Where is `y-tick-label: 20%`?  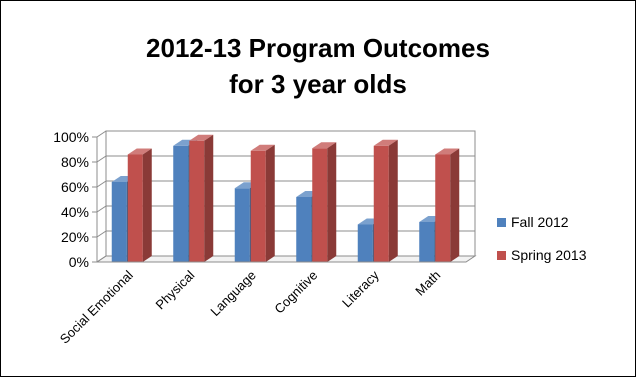
y-tick-label: 20% is located at coordinates (75, 237).